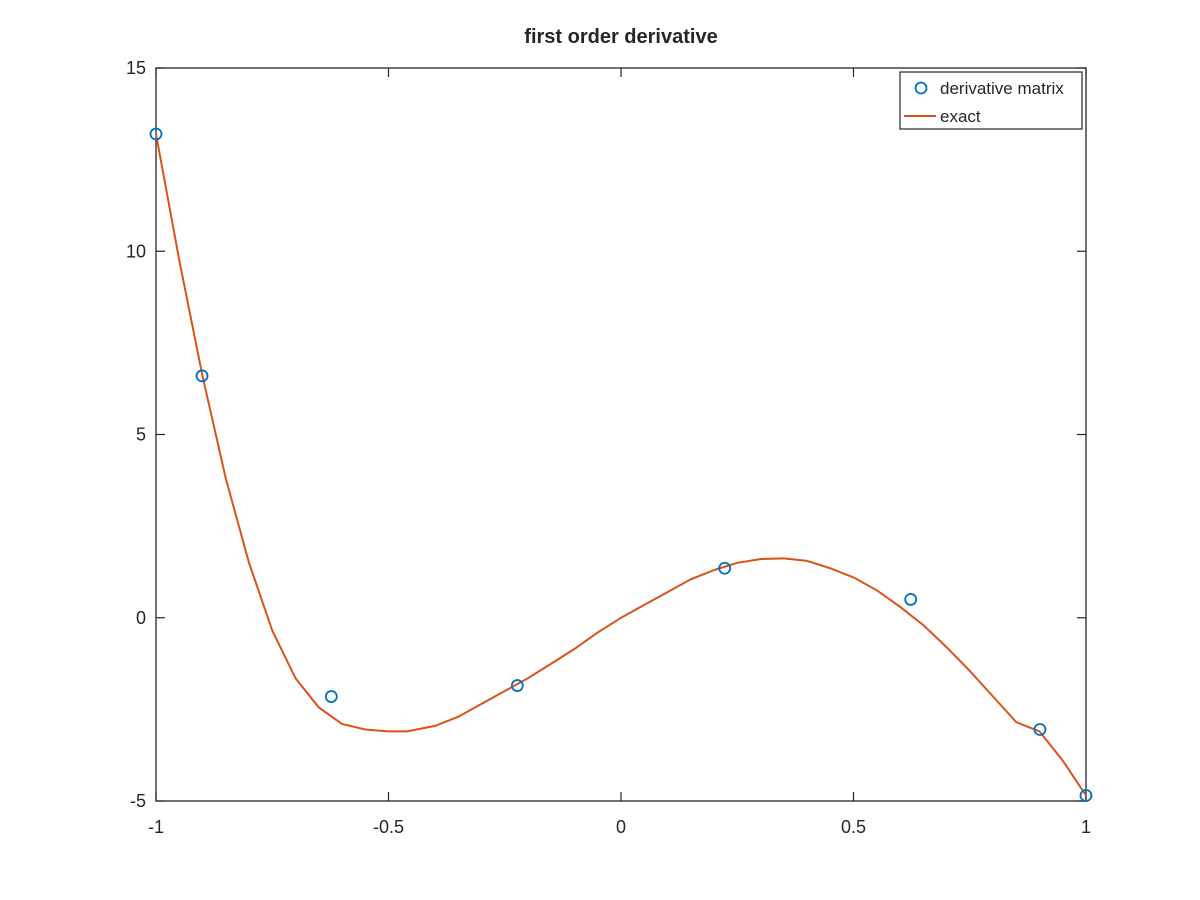 This screenshot has height=900, width=1200. I want to click on x-tick-label: 0, so click(621, 827).